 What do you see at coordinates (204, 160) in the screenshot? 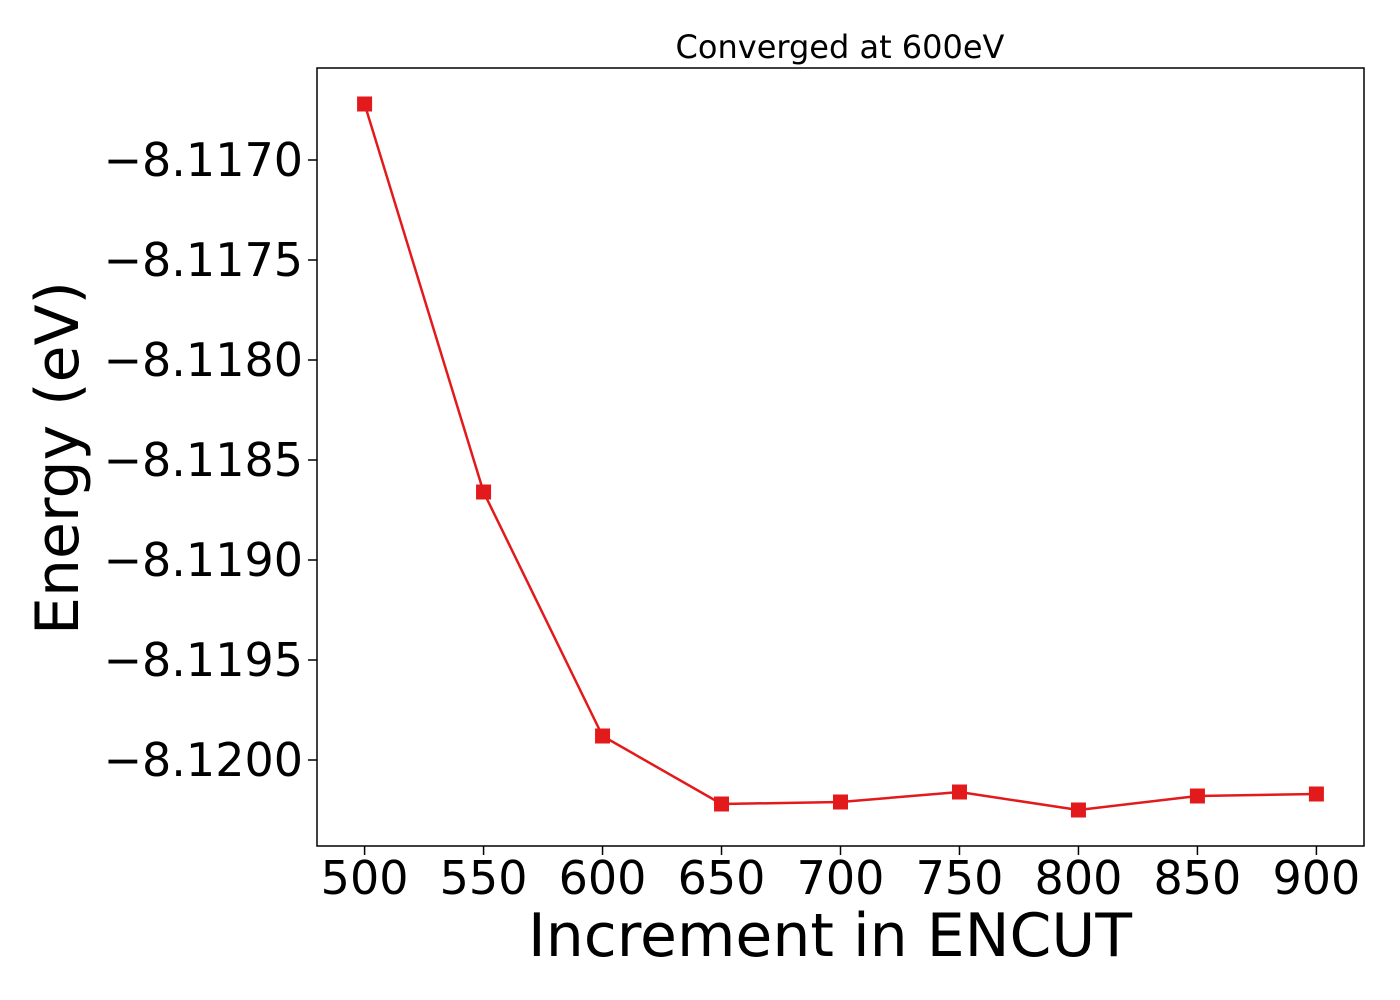
I see `y-tick-label: −8.1170` at bounding box center [204, 160].